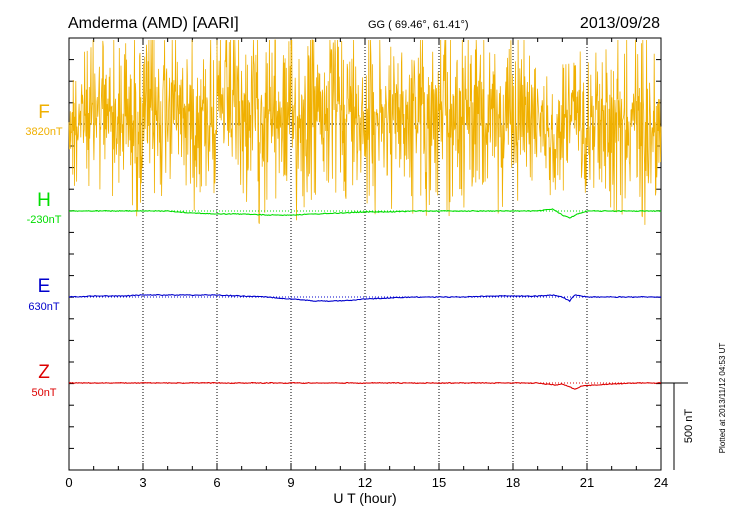 Image resolution: width=730 pixels, height=520 pixels. I want to click on x-tick-labels: 0 3 6 9 12 15 18 21 24, so click(366, 482).